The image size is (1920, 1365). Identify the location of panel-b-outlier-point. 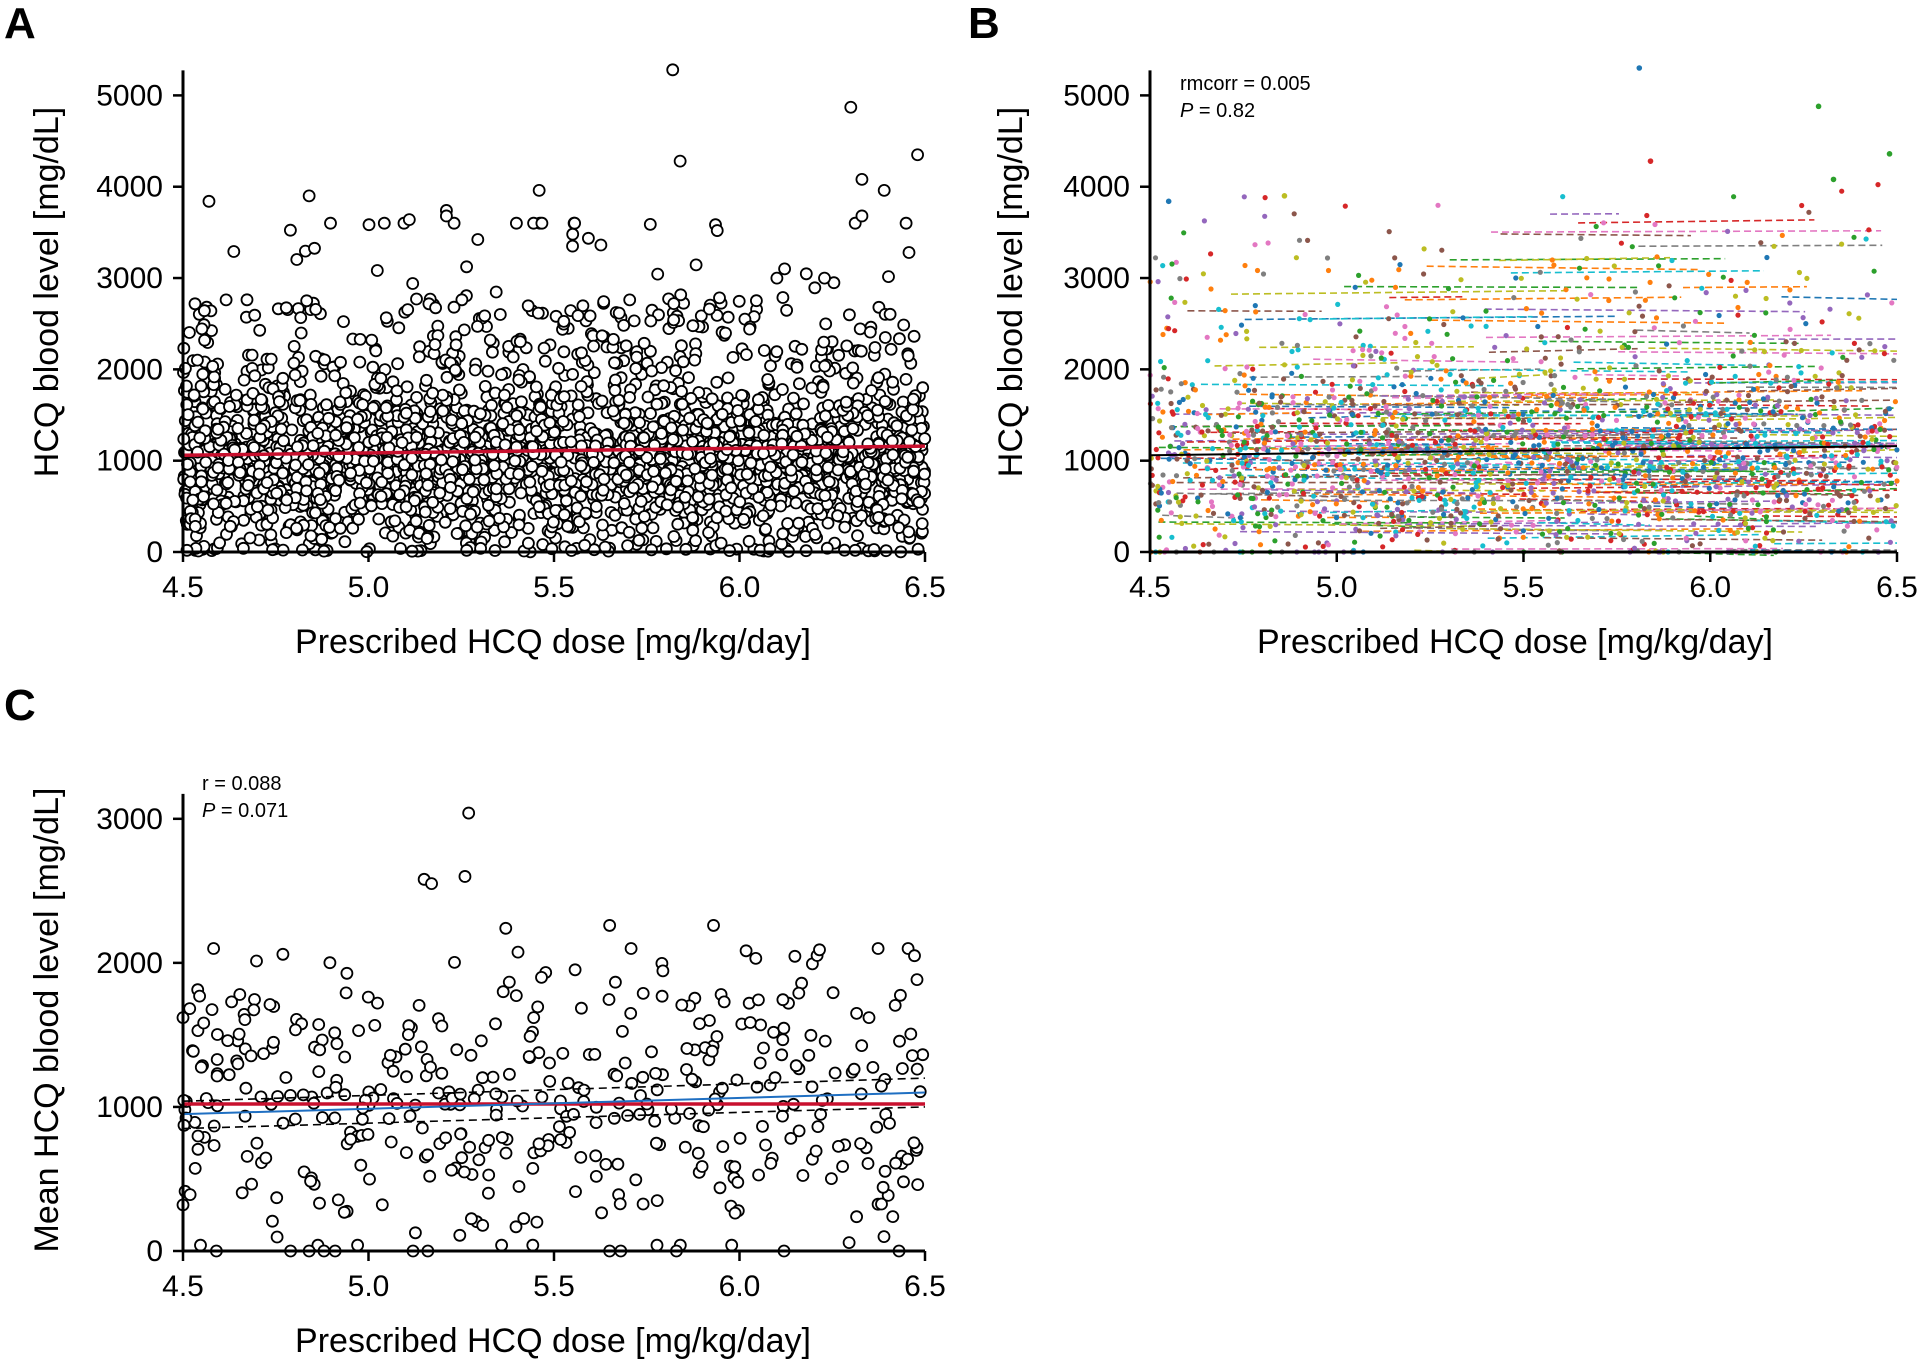
(1168, 201).